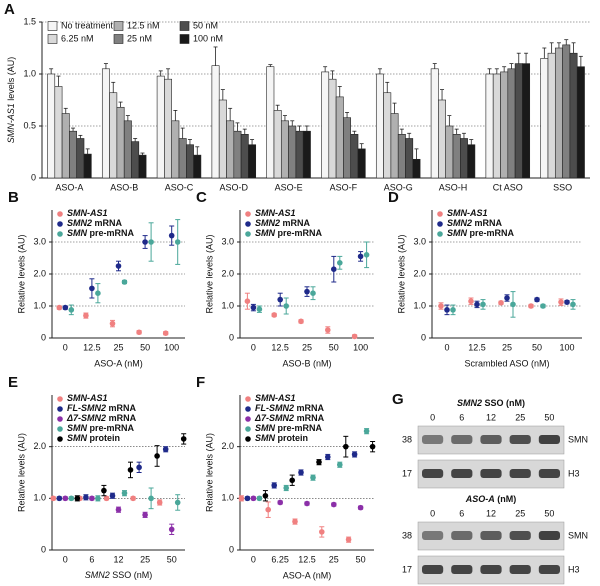 The width and height of the screenshot is (600, 586). What do you see at coordinates (208, 38) in the screenshot?
I see `legend-label: 100 nM` at bounding box center [208, 38].